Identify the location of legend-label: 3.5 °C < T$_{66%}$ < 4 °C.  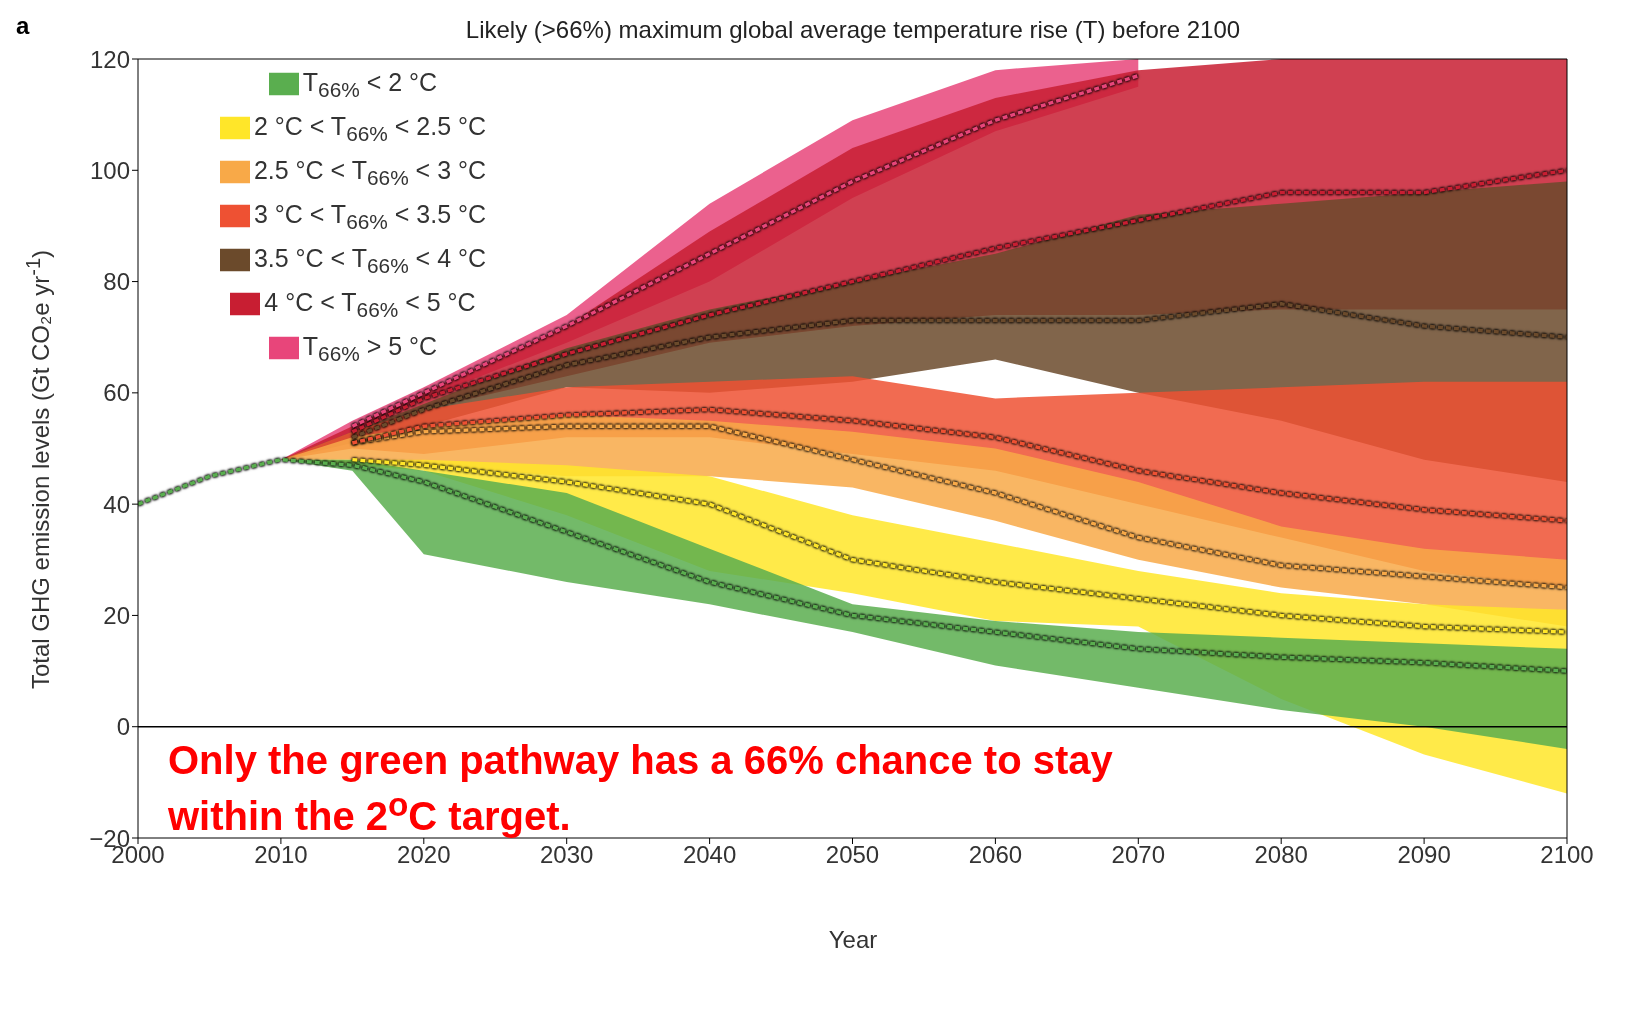
(370, 260).